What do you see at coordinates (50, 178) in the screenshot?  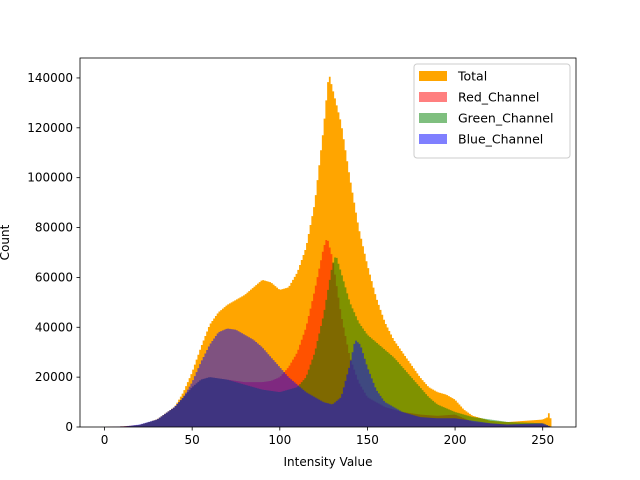 I see `y-tick-label: 100000` at bounding box center [50, 178].